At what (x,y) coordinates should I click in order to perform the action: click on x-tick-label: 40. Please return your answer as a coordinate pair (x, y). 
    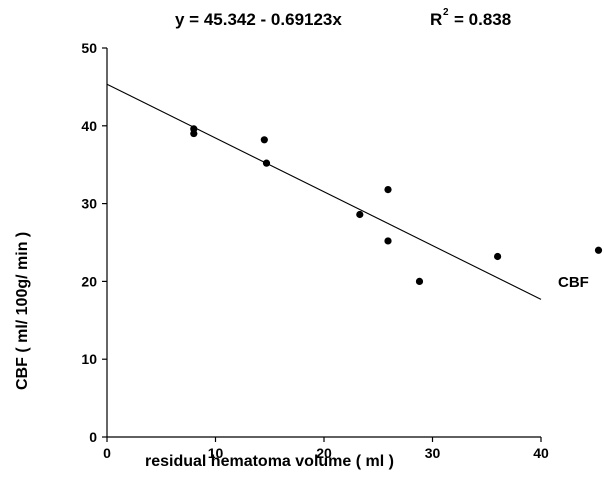
    Looking at the image, I should click on (541, 453).